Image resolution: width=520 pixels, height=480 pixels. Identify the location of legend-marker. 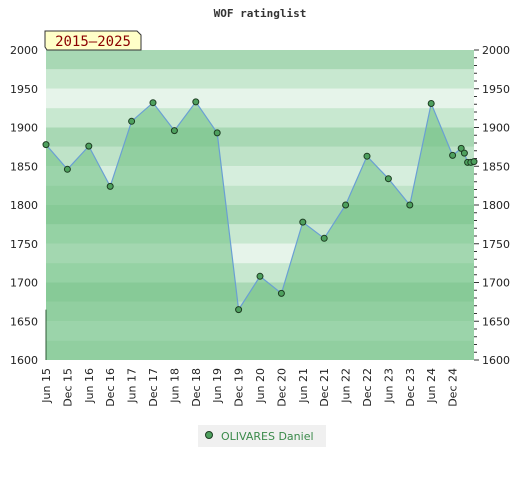
(209, 435).